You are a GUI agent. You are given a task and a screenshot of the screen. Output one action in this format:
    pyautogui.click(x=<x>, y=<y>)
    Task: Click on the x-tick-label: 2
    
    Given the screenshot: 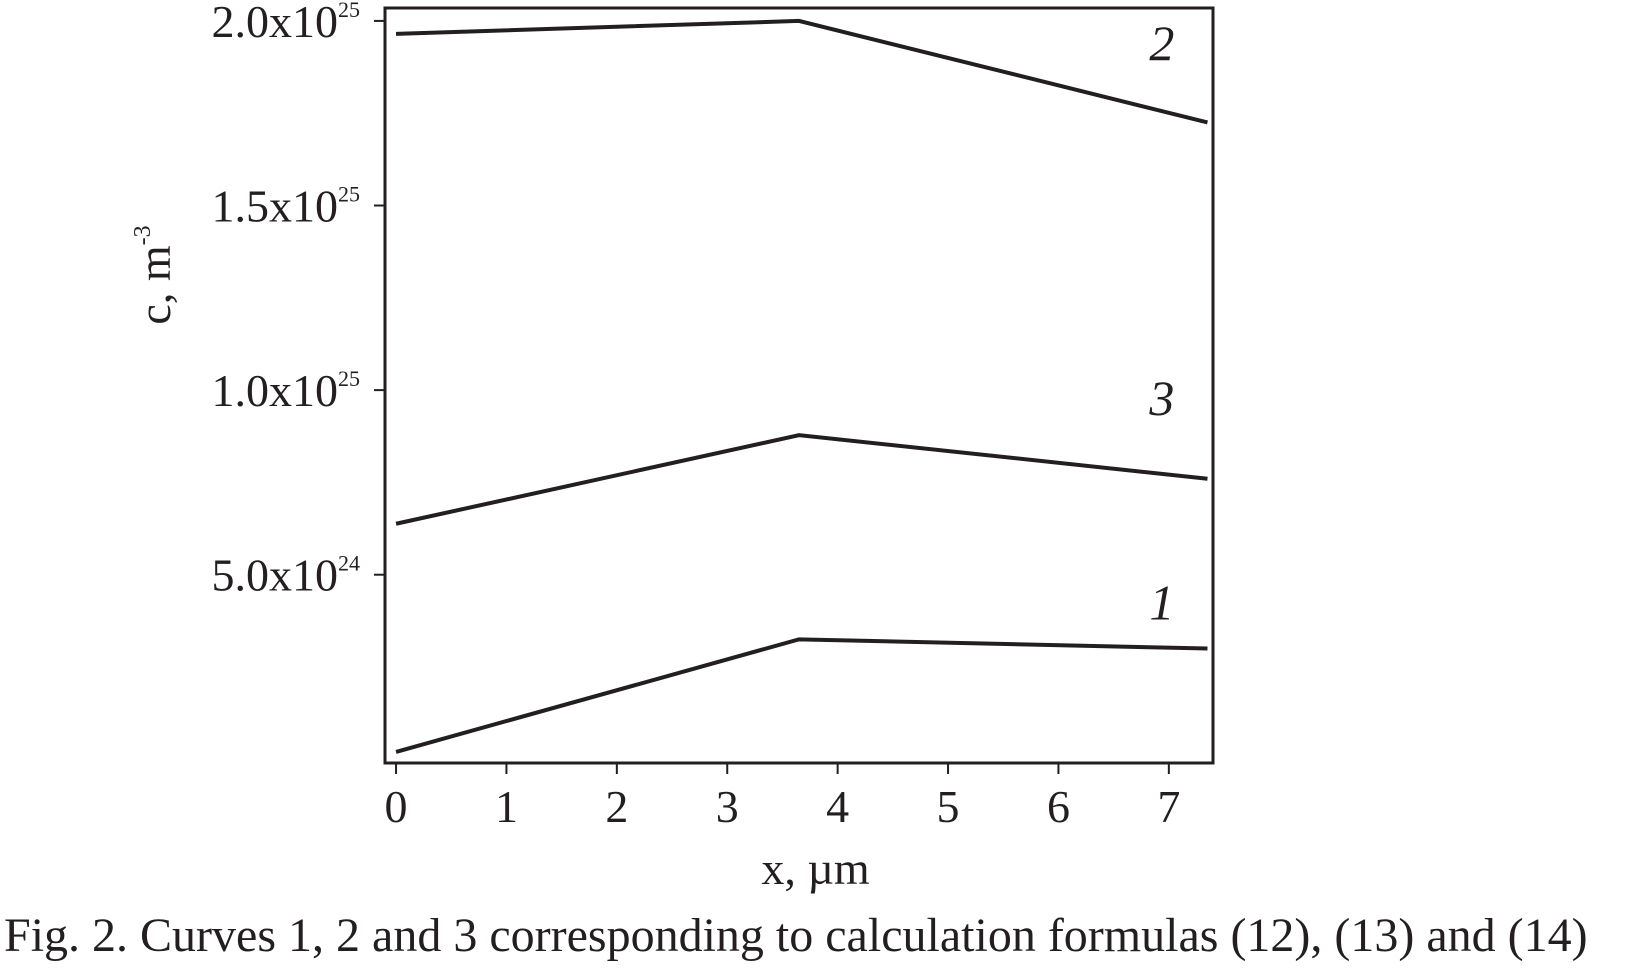 What is the action you would take?
    pyautogui.click(x=616, y=806)
    